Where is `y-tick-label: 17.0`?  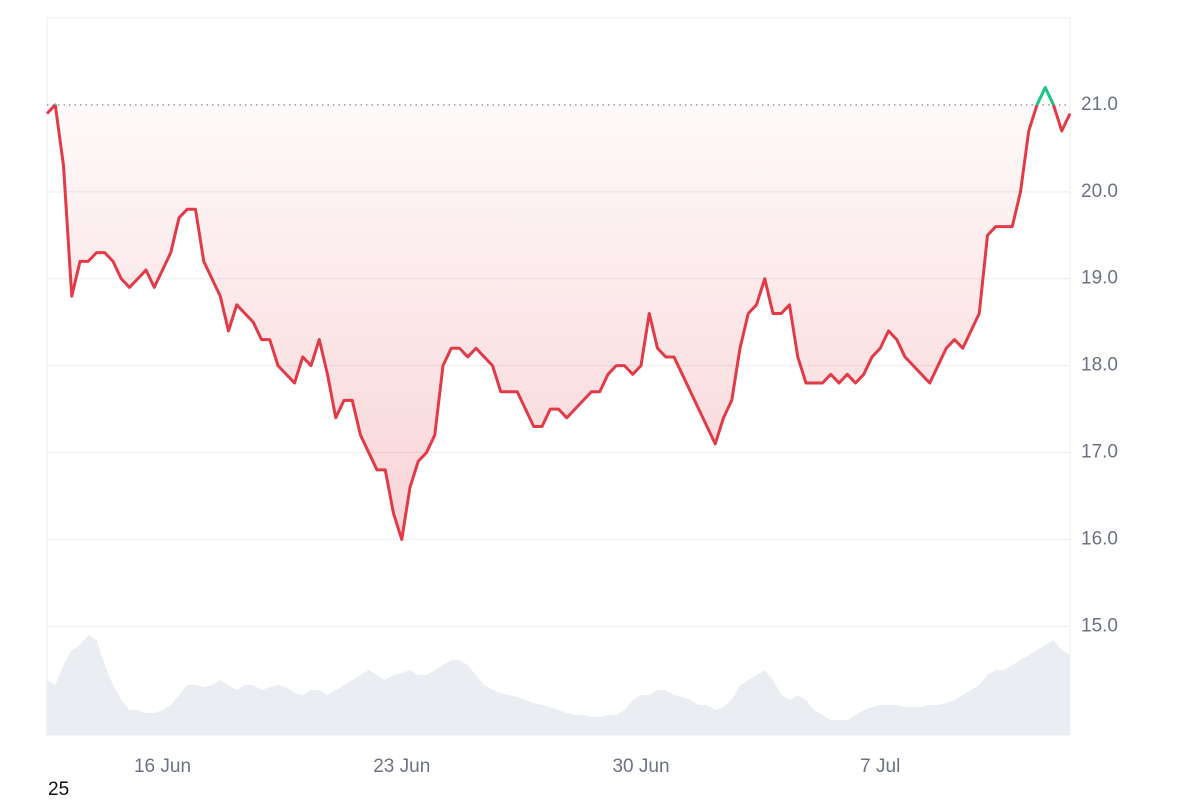
y-tick-label: 17.0 is located at coordinates (1099, 452).